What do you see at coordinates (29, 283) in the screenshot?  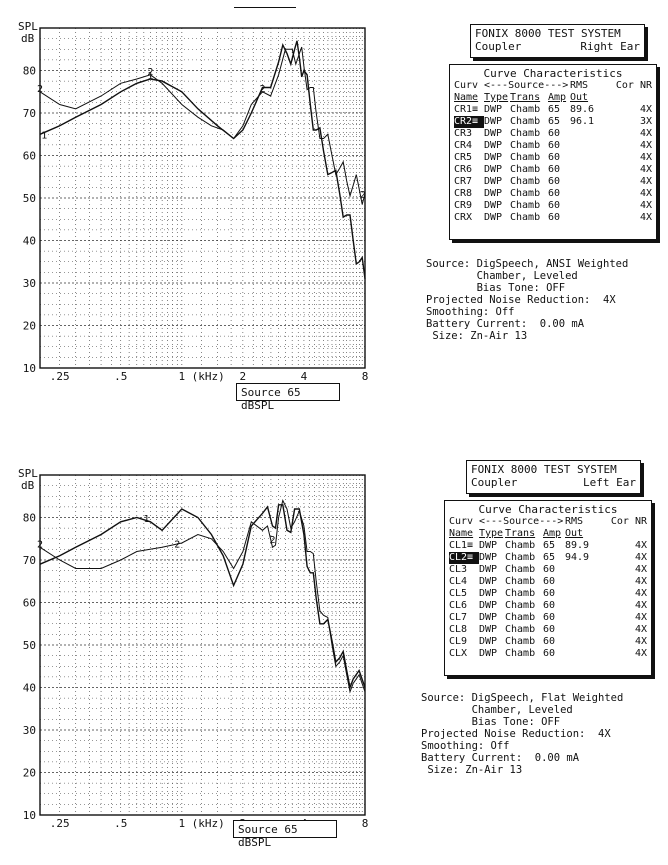 I see `y-tick-label: 30` at bounding box center [29, 283].